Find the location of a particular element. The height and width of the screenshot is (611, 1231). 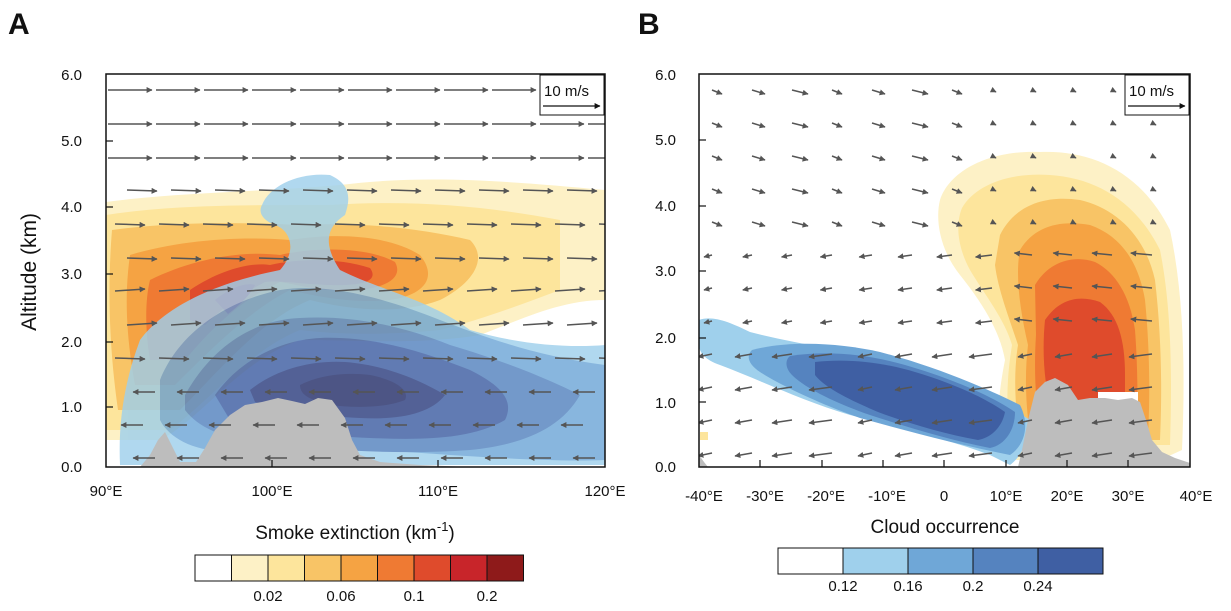

colorbar-tick-label: 0.24 is located at coordinates (1037, 586).